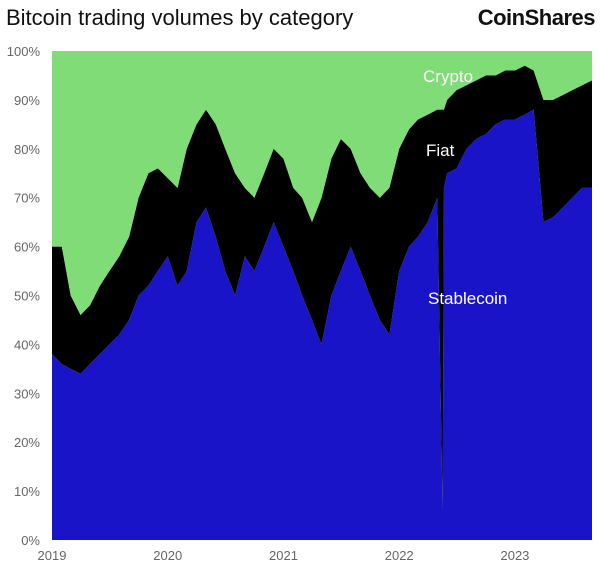  I want to click on x-tick-label: 2020, so click(167, 555).